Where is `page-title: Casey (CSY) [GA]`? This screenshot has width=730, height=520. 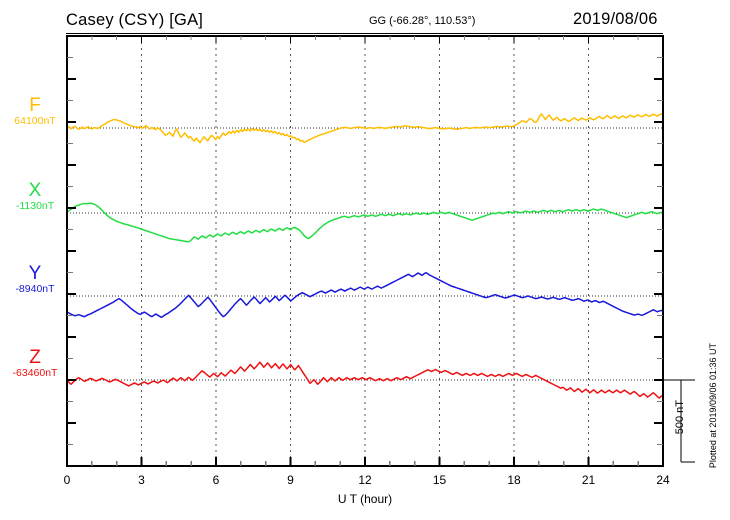 page-title: Casey (CSY) [GA] is located at coordinates (135, 20).